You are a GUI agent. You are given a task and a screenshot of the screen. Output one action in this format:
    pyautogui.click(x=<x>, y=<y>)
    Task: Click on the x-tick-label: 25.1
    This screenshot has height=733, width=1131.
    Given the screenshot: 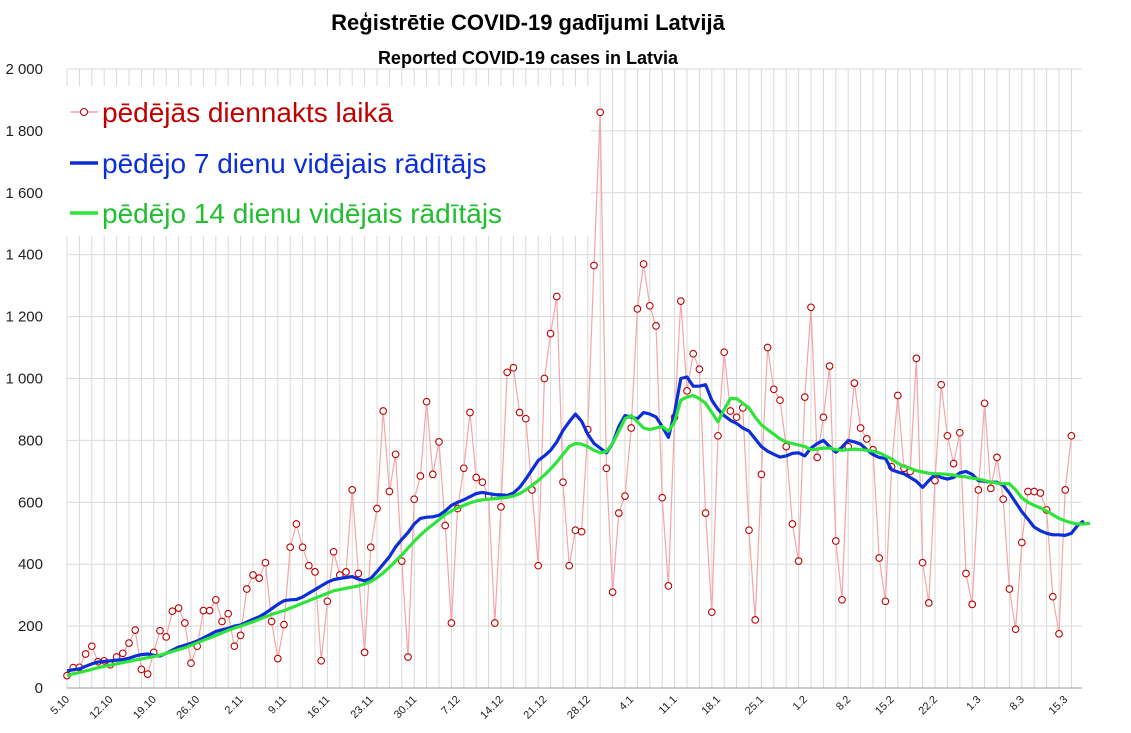 What is the action you would take?
    pyautogui.click(x=755, y=706)
    